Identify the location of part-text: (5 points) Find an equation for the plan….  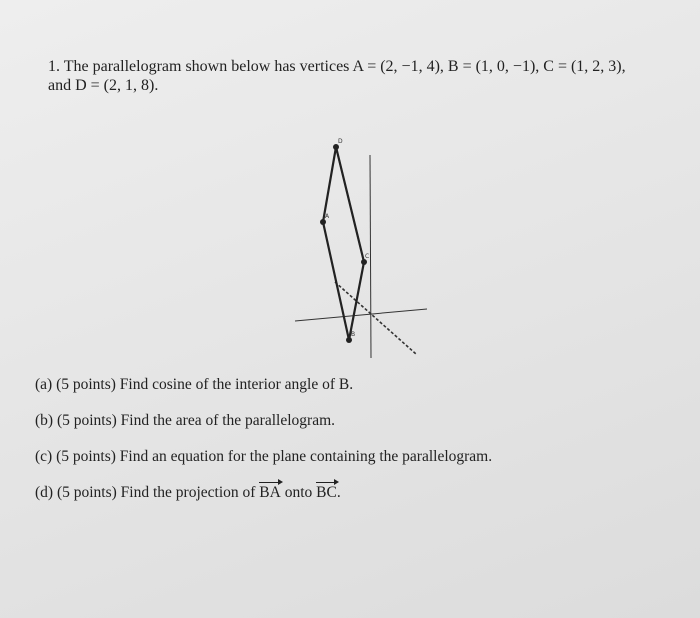
(274, 456).